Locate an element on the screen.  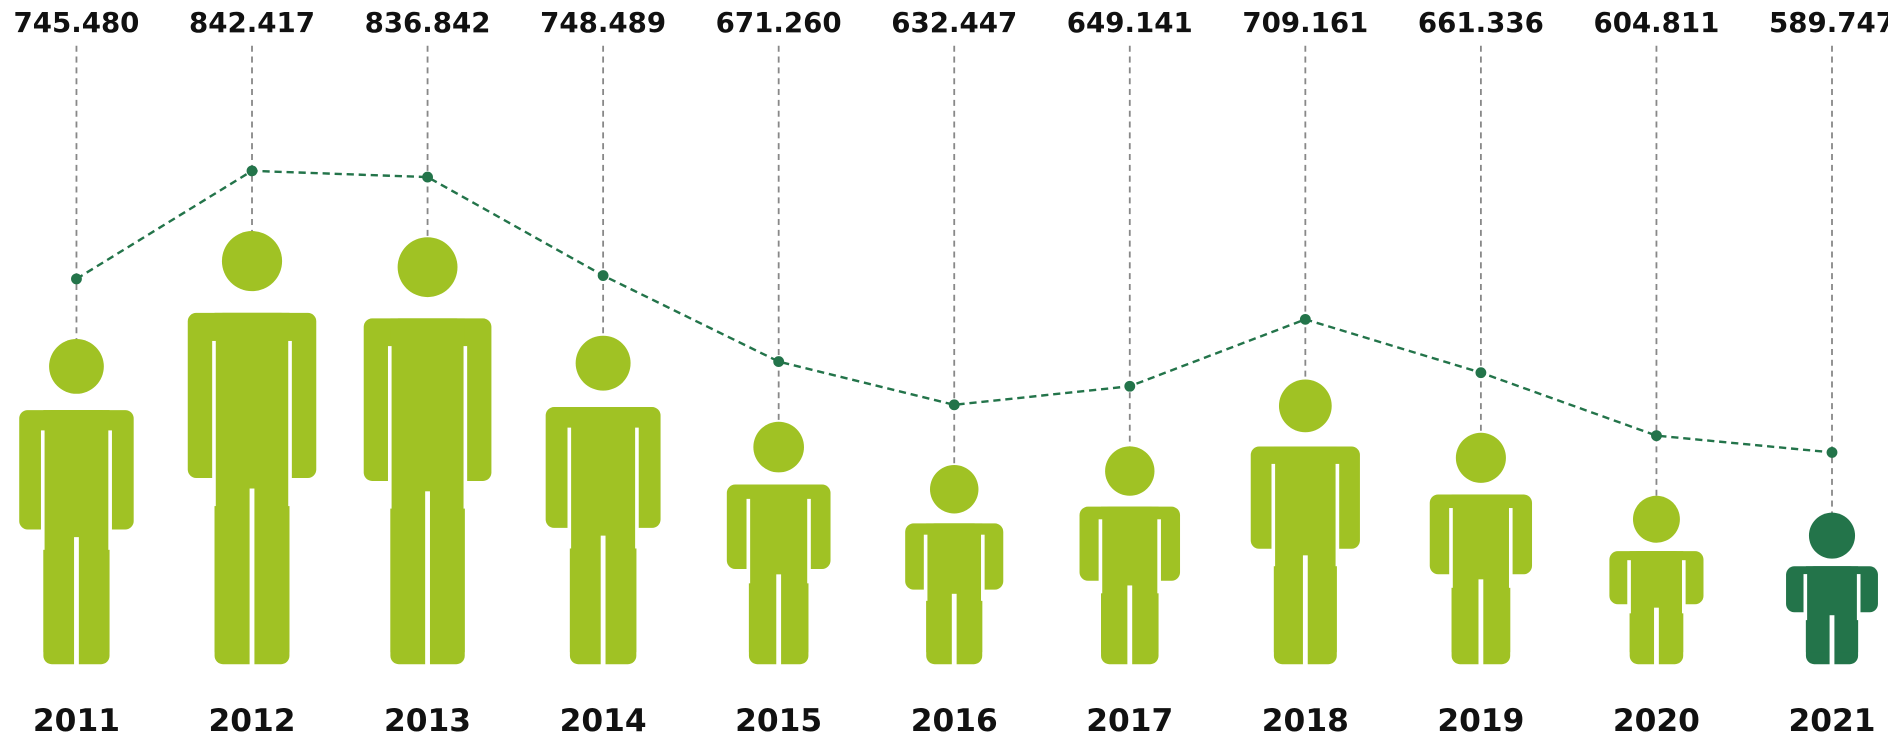
year-label: 2018 is located at coordinates (1305, 721).